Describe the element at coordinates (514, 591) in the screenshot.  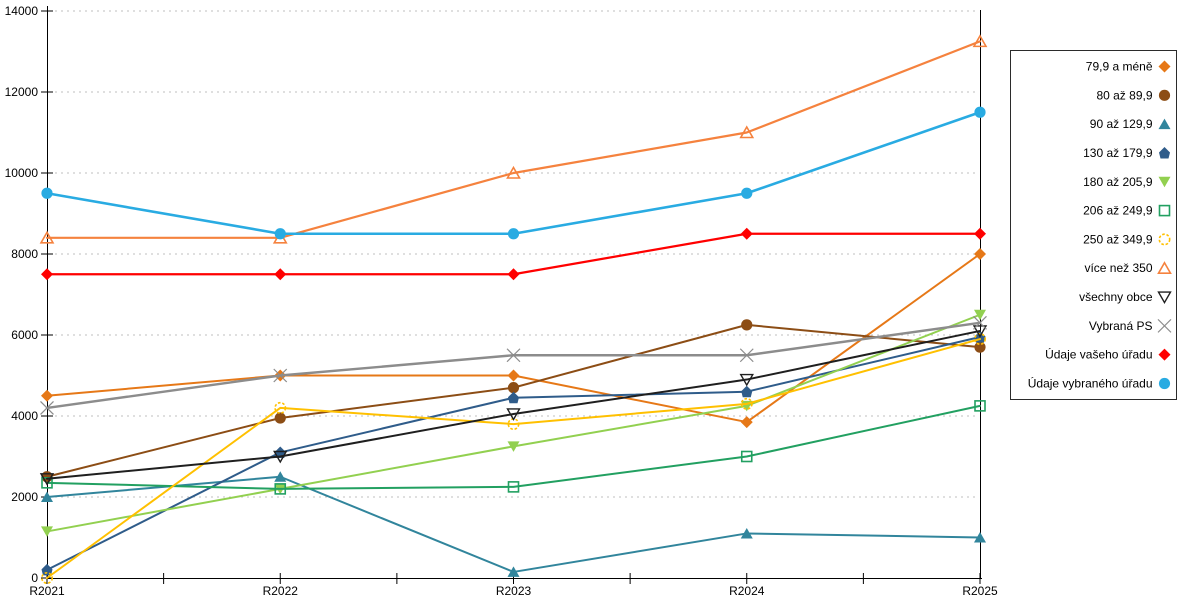
I see `x-axis-tick-label: R2023` at that location.